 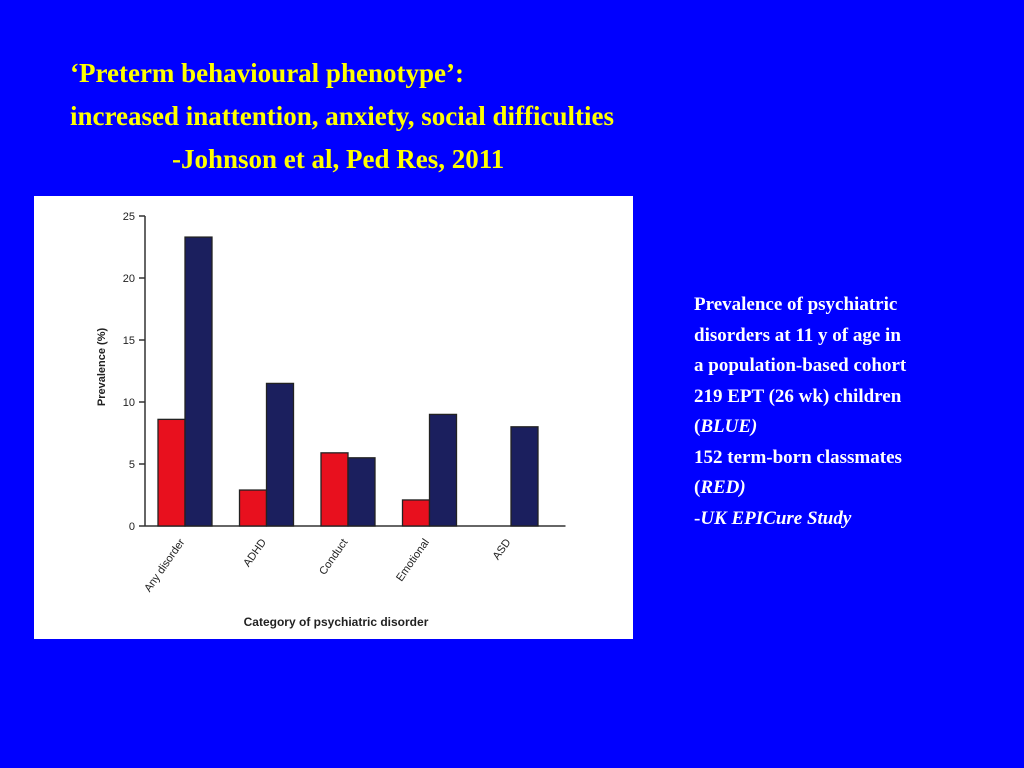 What do you see at coordinates (164, 566) in the screenshot?
I see `x-tick-label: Any disorder` at bounding box center [164, 566].